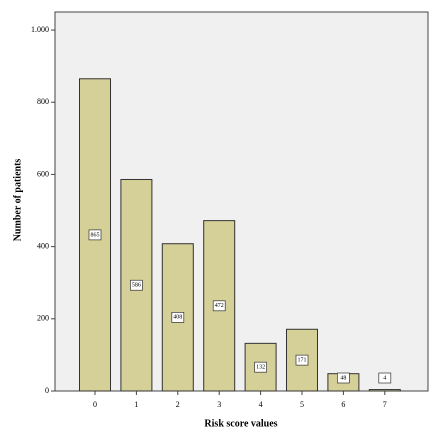 This screenshot has height=442, width=434. I want to click on value-label: 171, so click(302, 361).